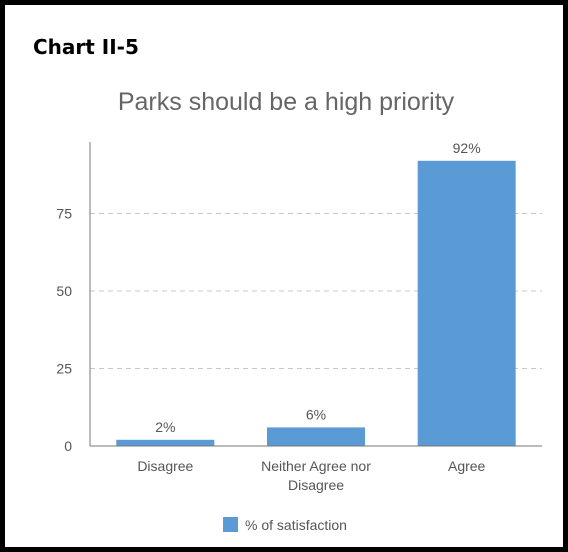 The image size is (568, 552). What do you see at coordinates (316, 414) in the screenshot?
I see `data-label: 6%` at bounding box center [316, 414].